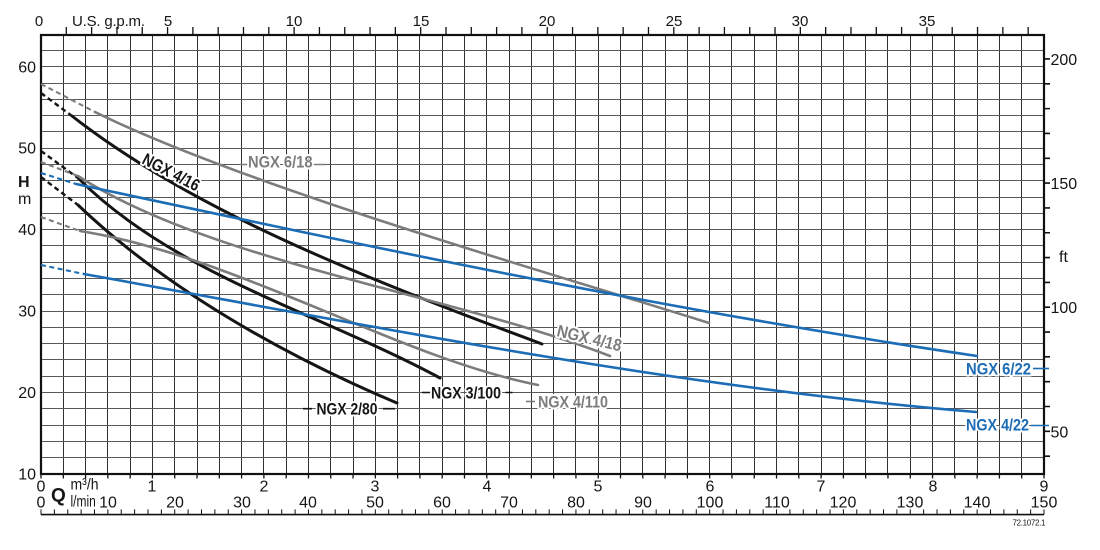  What do you see at coordinates (643, 503) in the screenshot?
I see `svg-text: 90` at bounding box center [643, 503].